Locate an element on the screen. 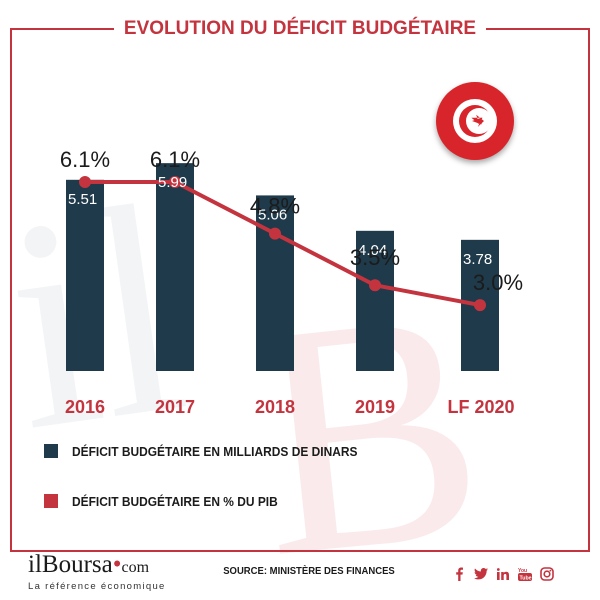 Image resolution: width=600 pixels, height=600 pixels. youtube-icon: You Tube is located at coordinates (525, 574).